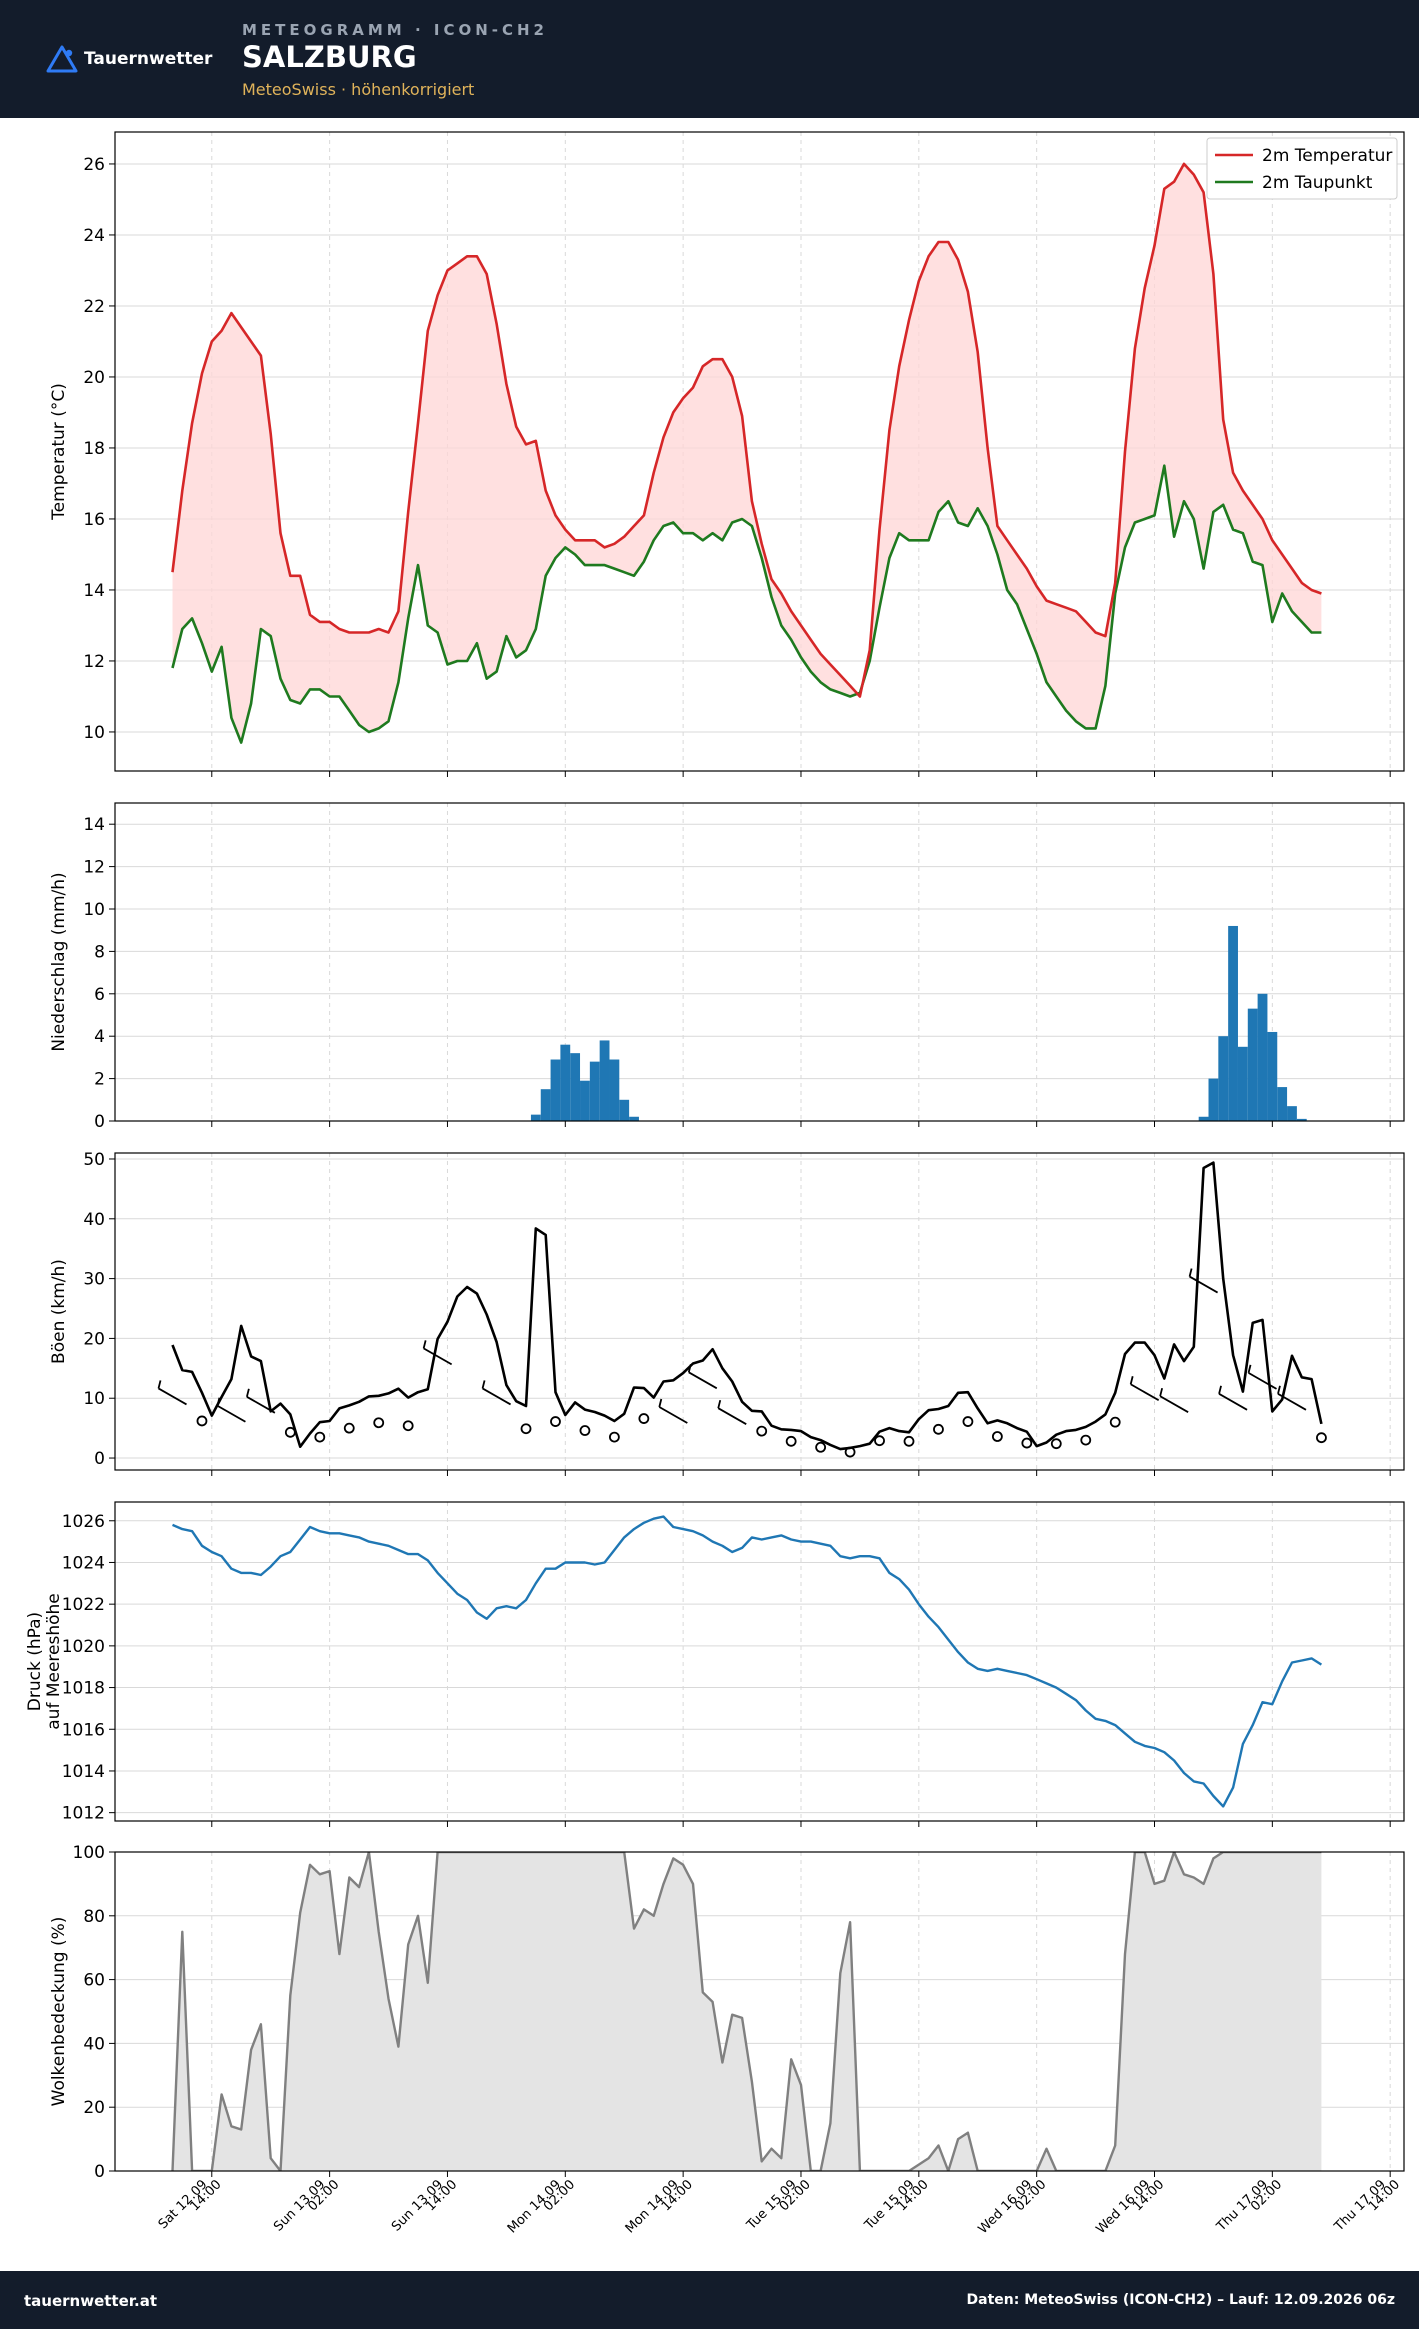  What do you see at coordinates (83, 1814) in the screenshot?
I see `y-tick-label: 1012` at bounding box center [83, 1814].